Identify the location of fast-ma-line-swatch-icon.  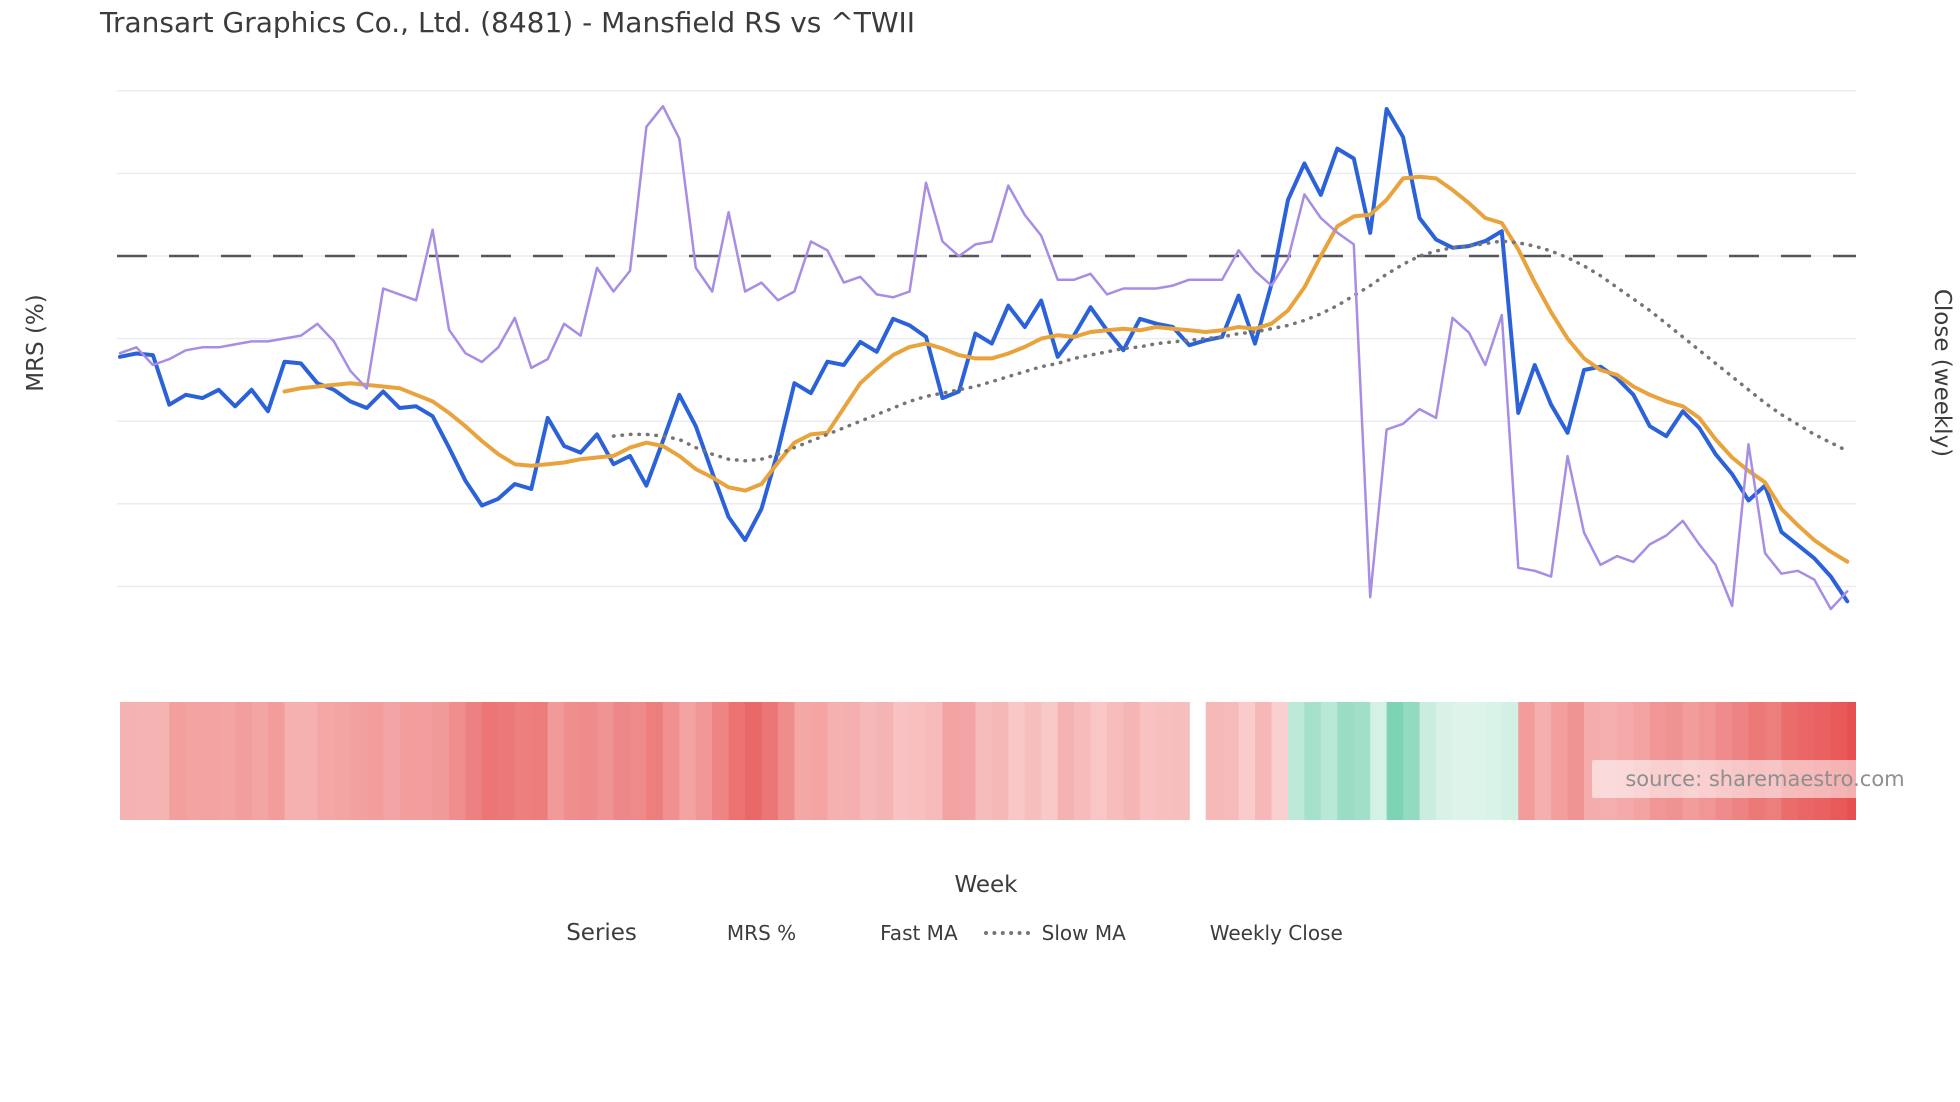
(845, 933).